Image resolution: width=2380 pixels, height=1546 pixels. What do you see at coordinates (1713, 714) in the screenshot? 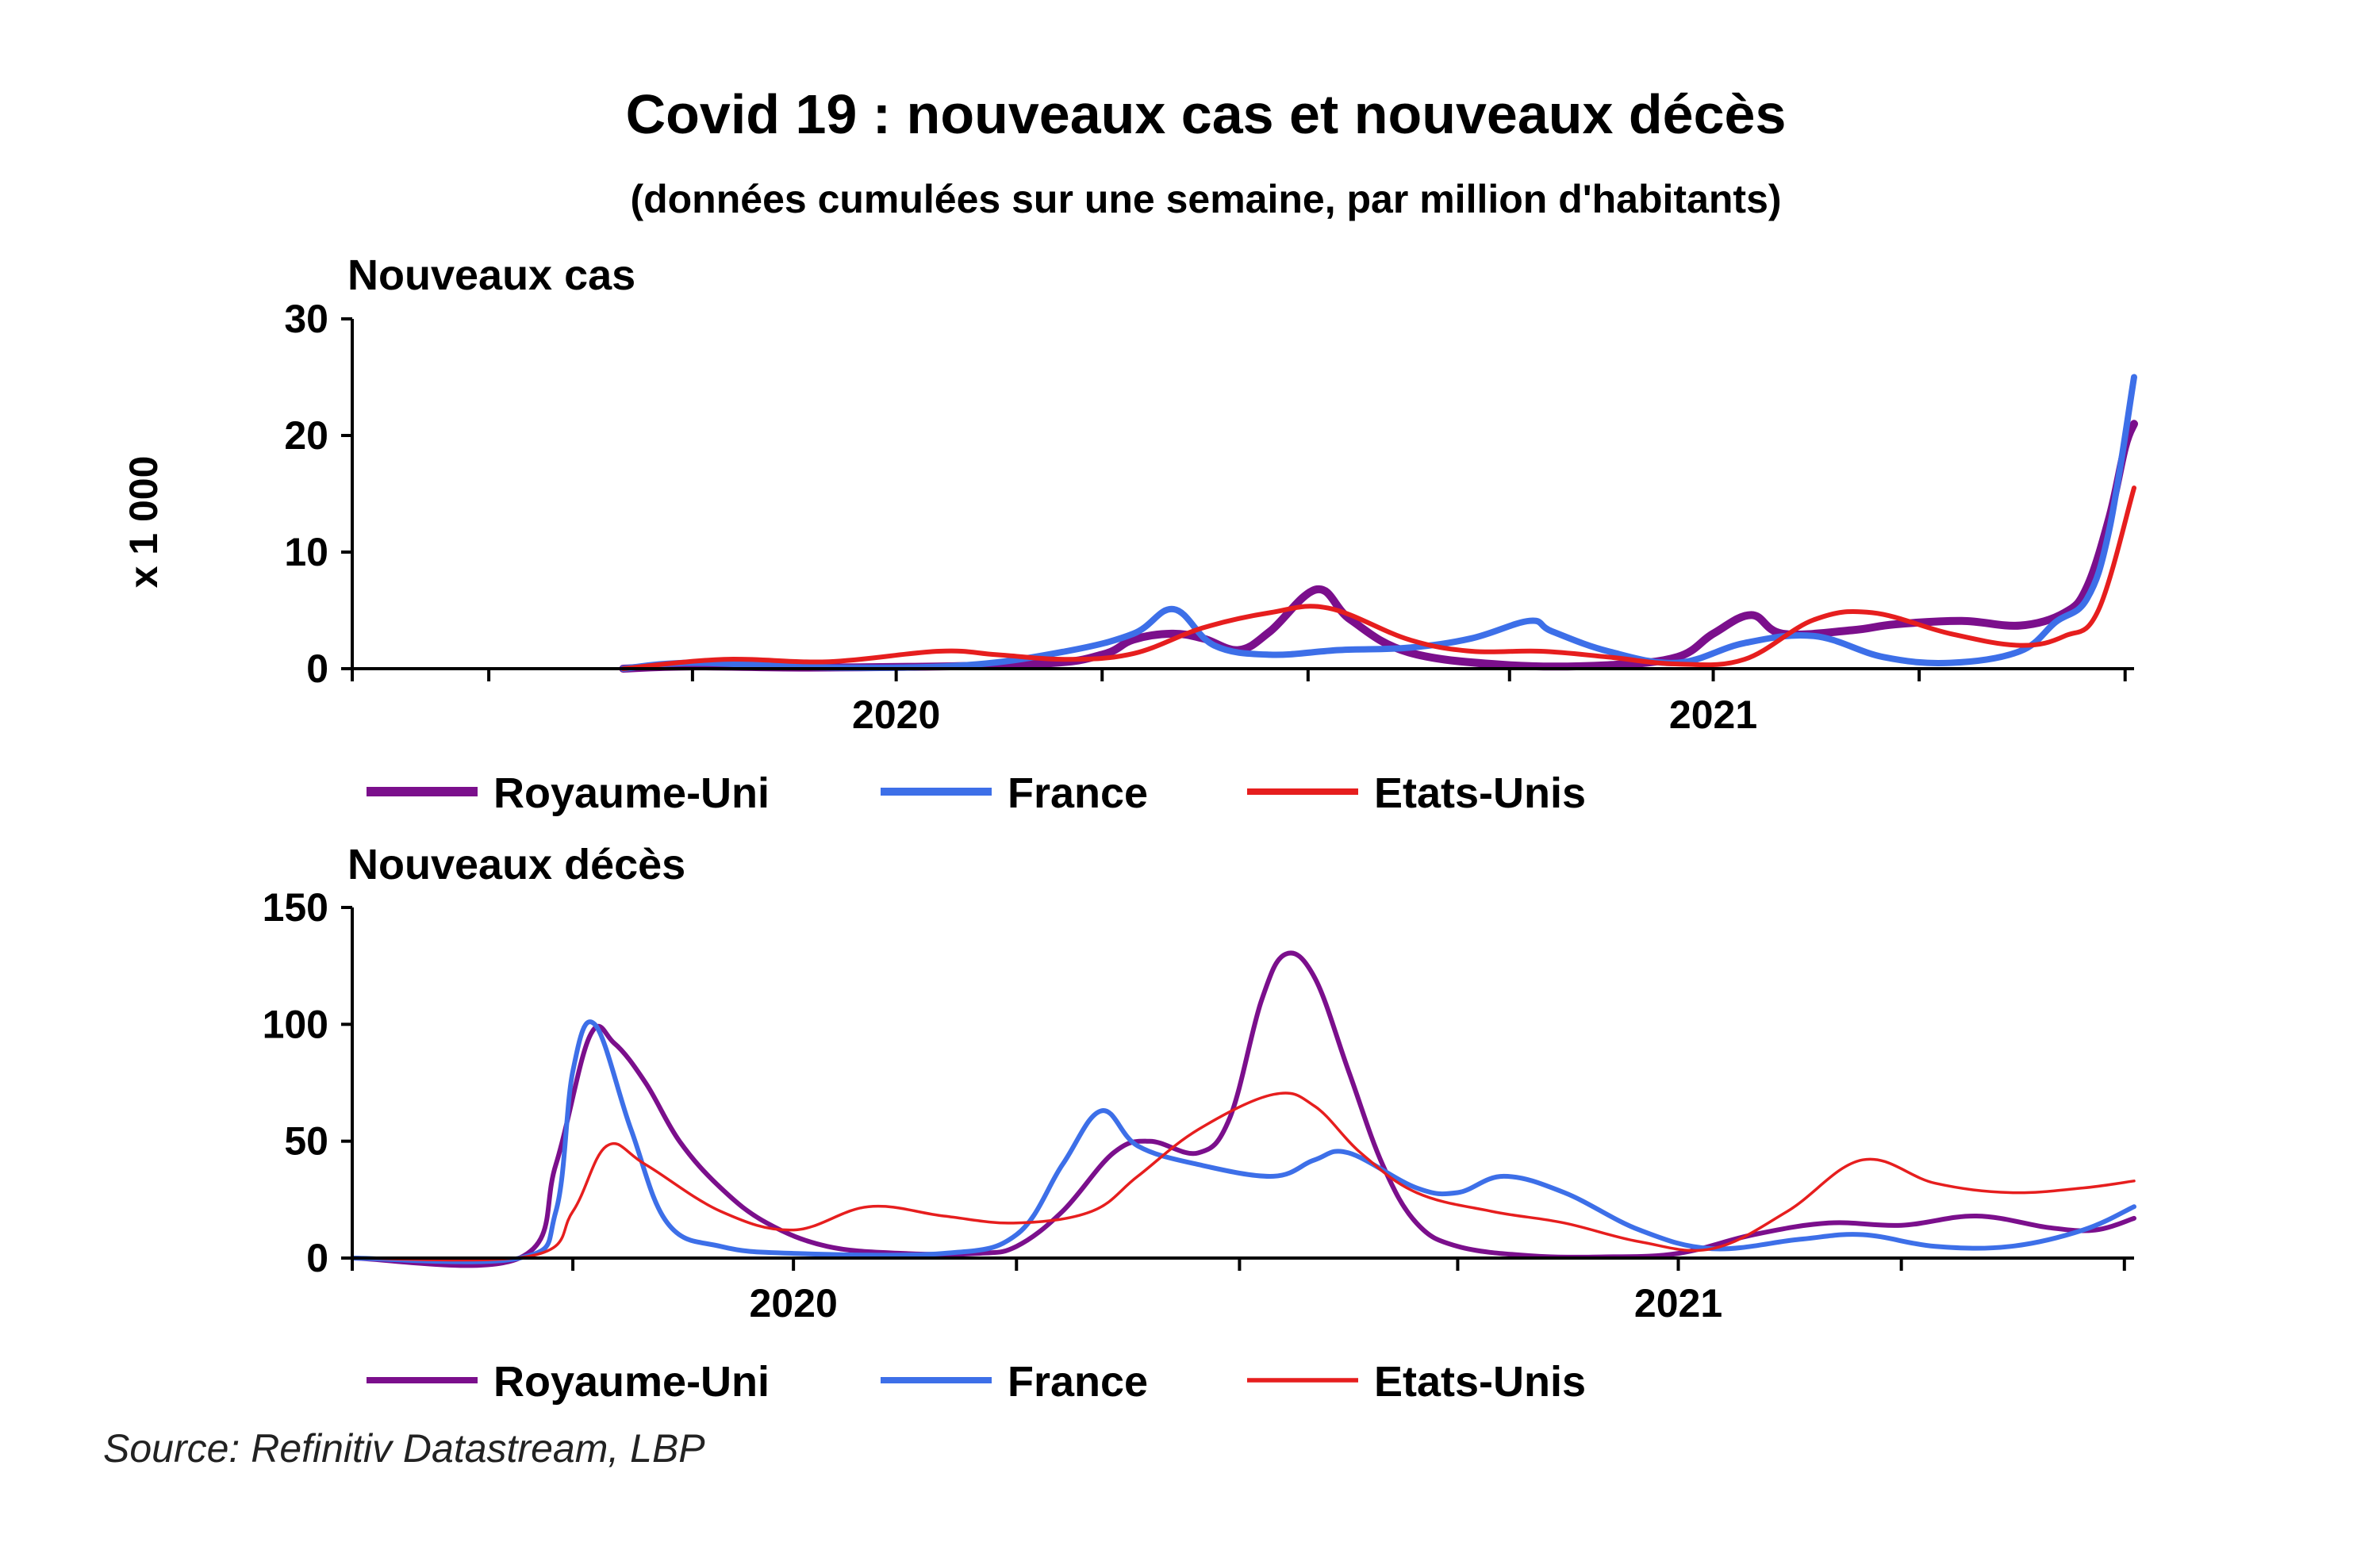
I see `cases-x-tick-label: 2021` at bounding box center [1713, 714].